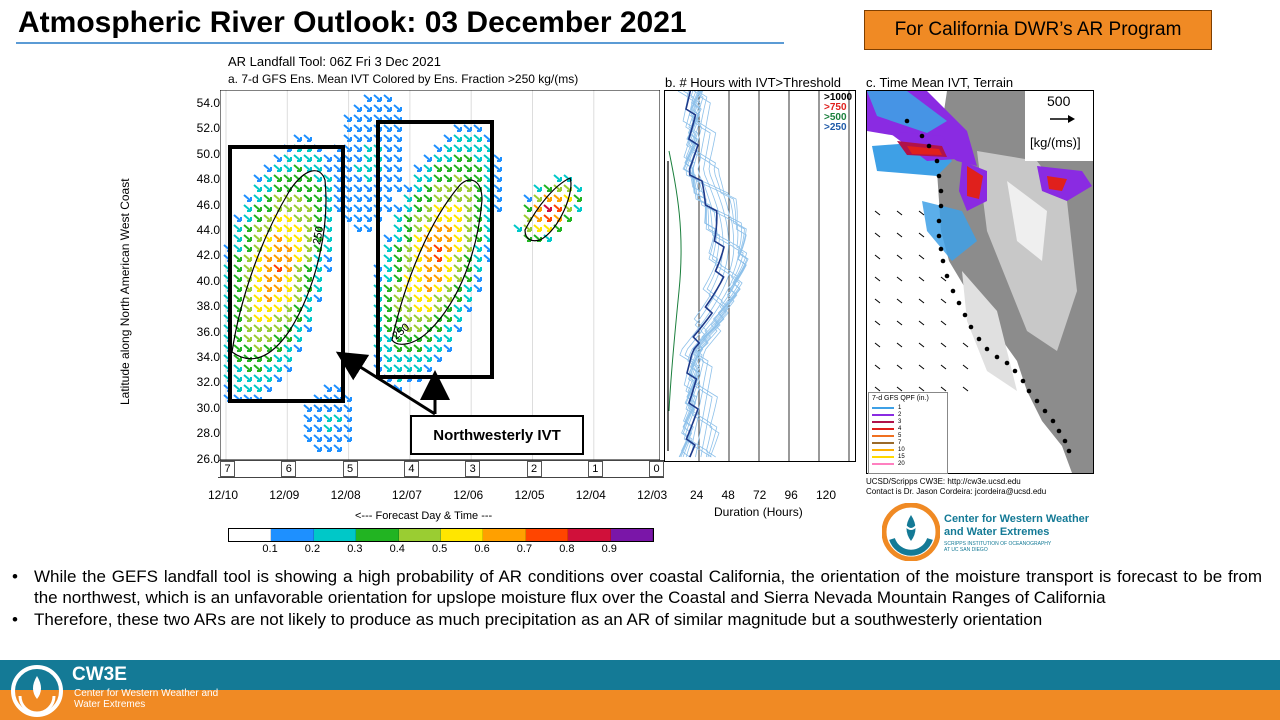  What do you see at coordinates (652, 495) in the screenshot?
I see `forecast-date-label: 12/03` at bounding box center [652, 495].